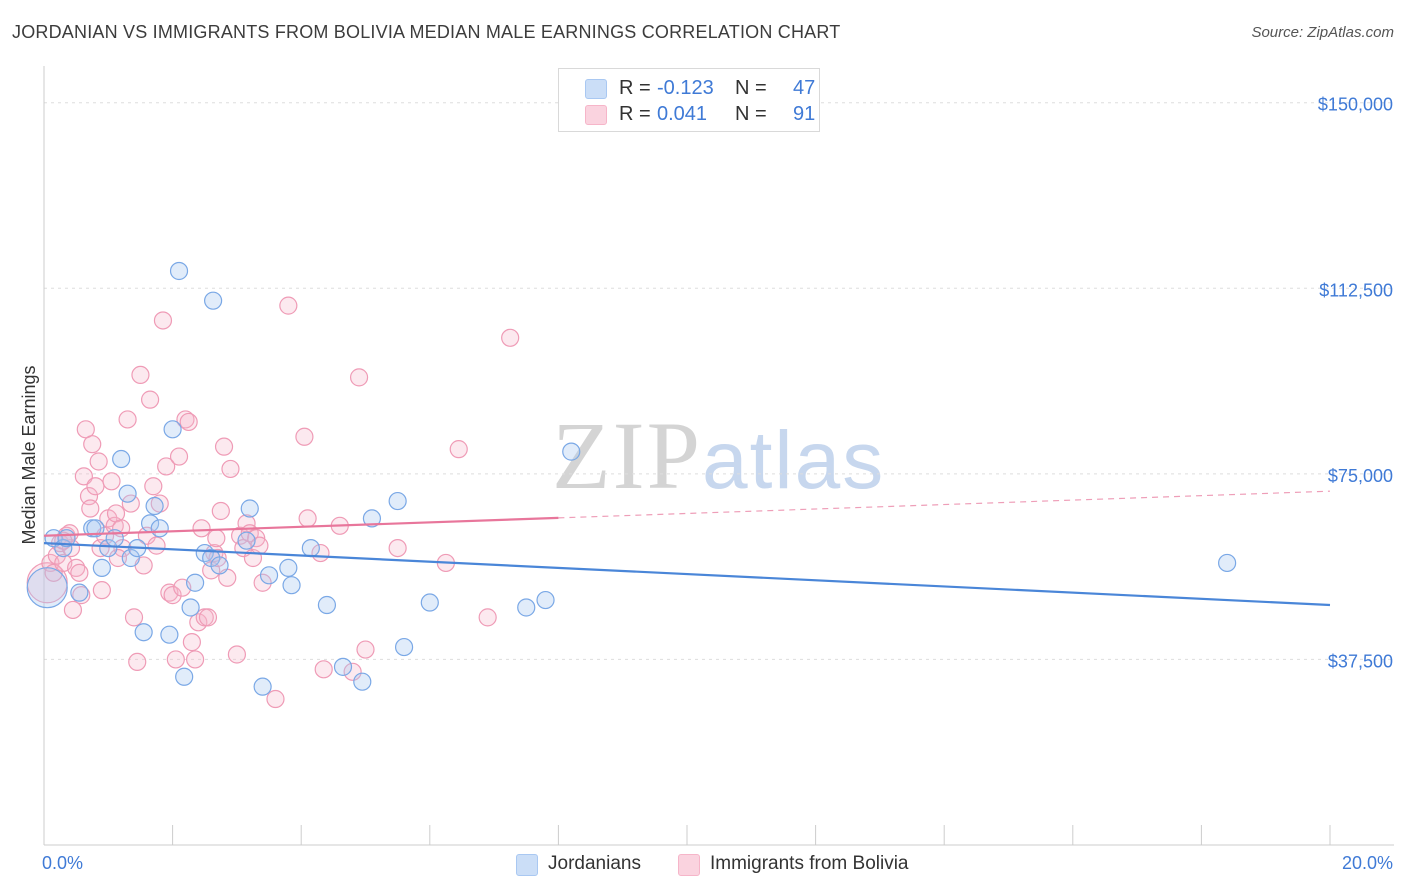 Image resolution: width=1406 pixels, height=892 pixels. Describe the element at coordinates (809, 863) in the screenshot. I see `bottom-legend-label-bolivia: Immigrants from Bolivia` at that location.